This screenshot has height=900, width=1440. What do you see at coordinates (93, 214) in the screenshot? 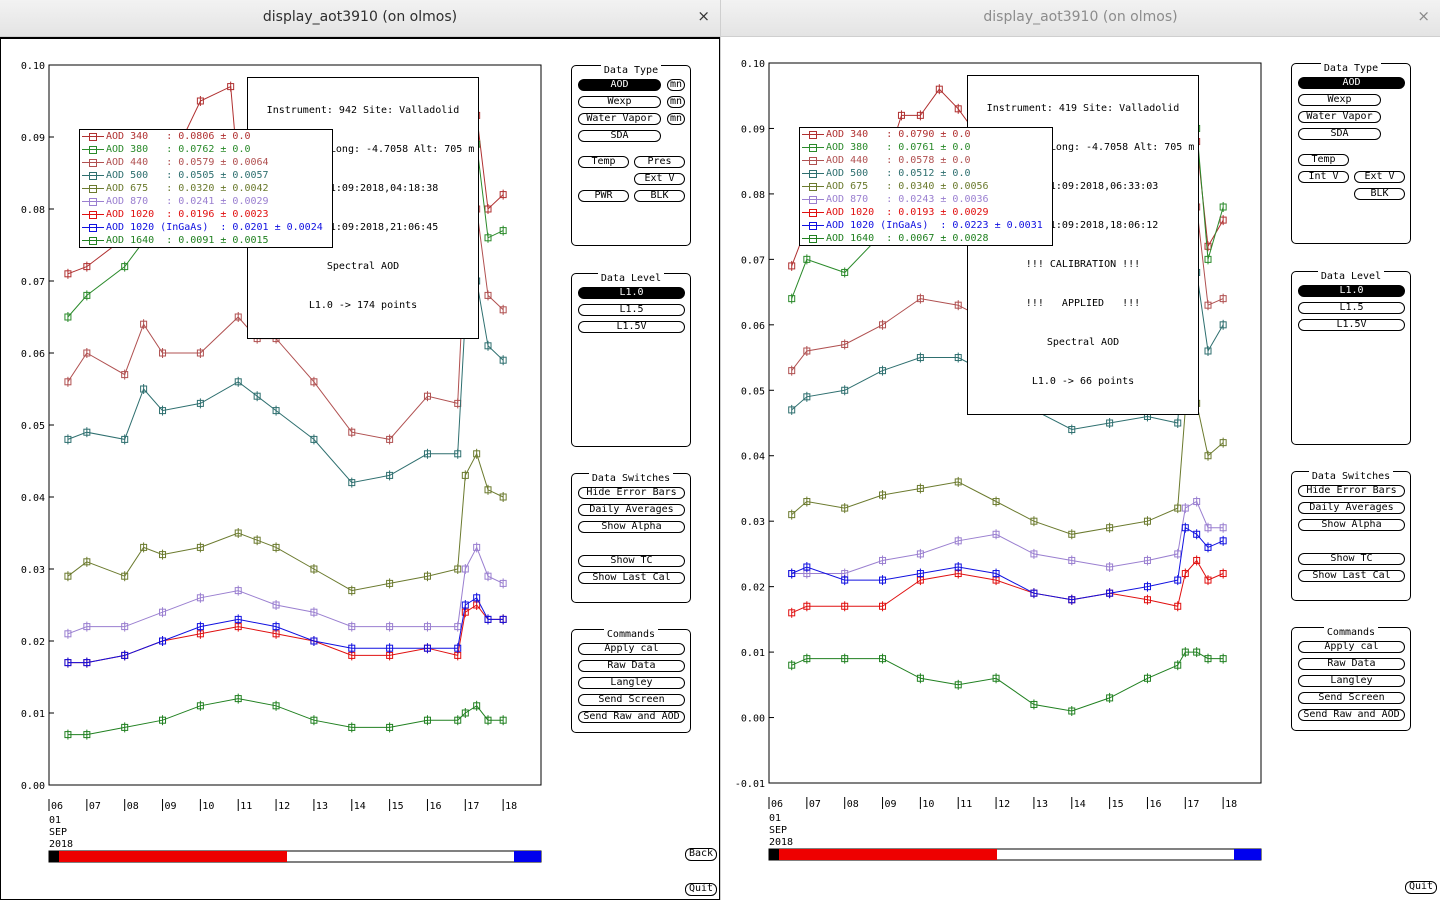
I see `legend-marker-icon` at bounding box center [93, 214].